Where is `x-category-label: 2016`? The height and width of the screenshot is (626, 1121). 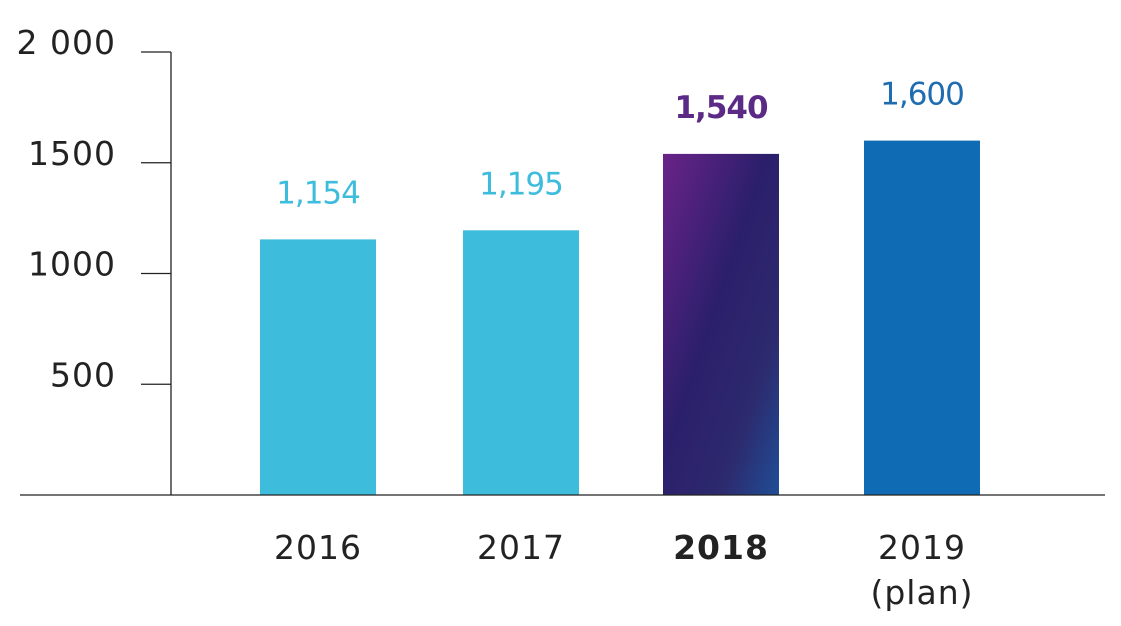
x-category-label: 2016 is located at coordinates (318, 547).